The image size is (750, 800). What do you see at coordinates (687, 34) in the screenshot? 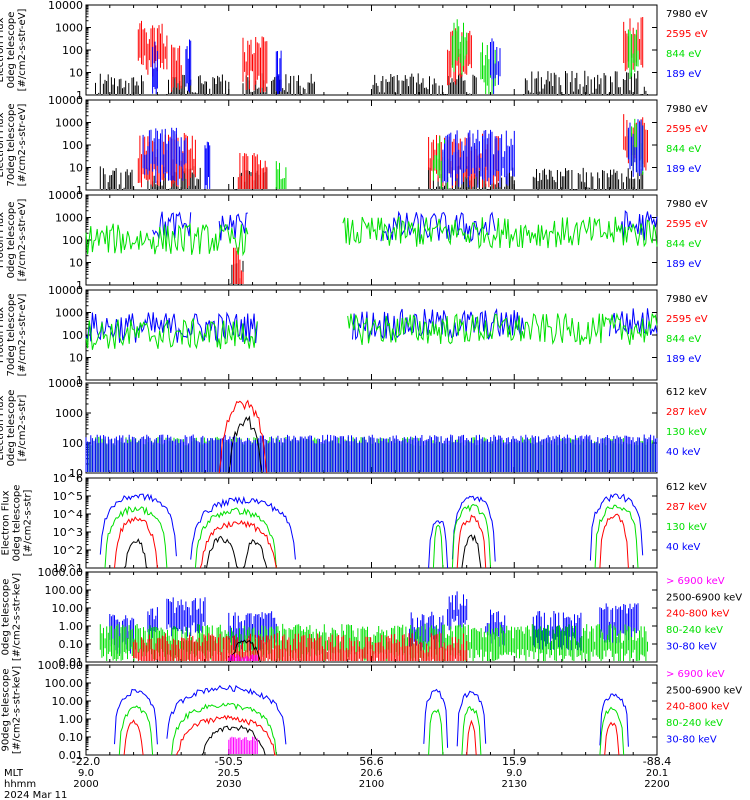
I see `legend-entry: 2595 eV` at bounding box center [687, 34].